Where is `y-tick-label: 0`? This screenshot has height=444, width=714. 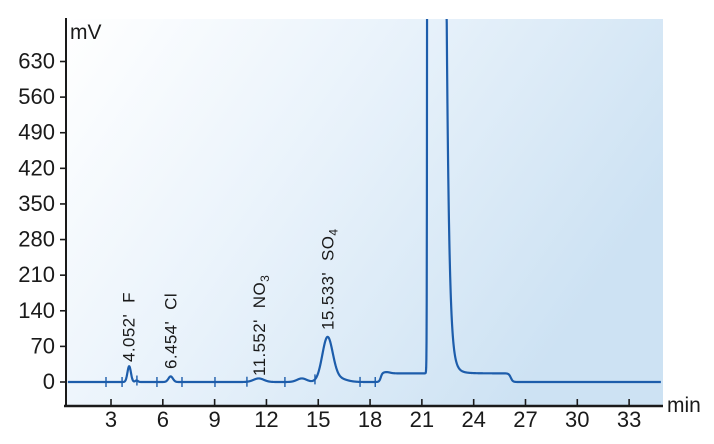
y-tick-label: 0 is located at coordinates (49, 381).